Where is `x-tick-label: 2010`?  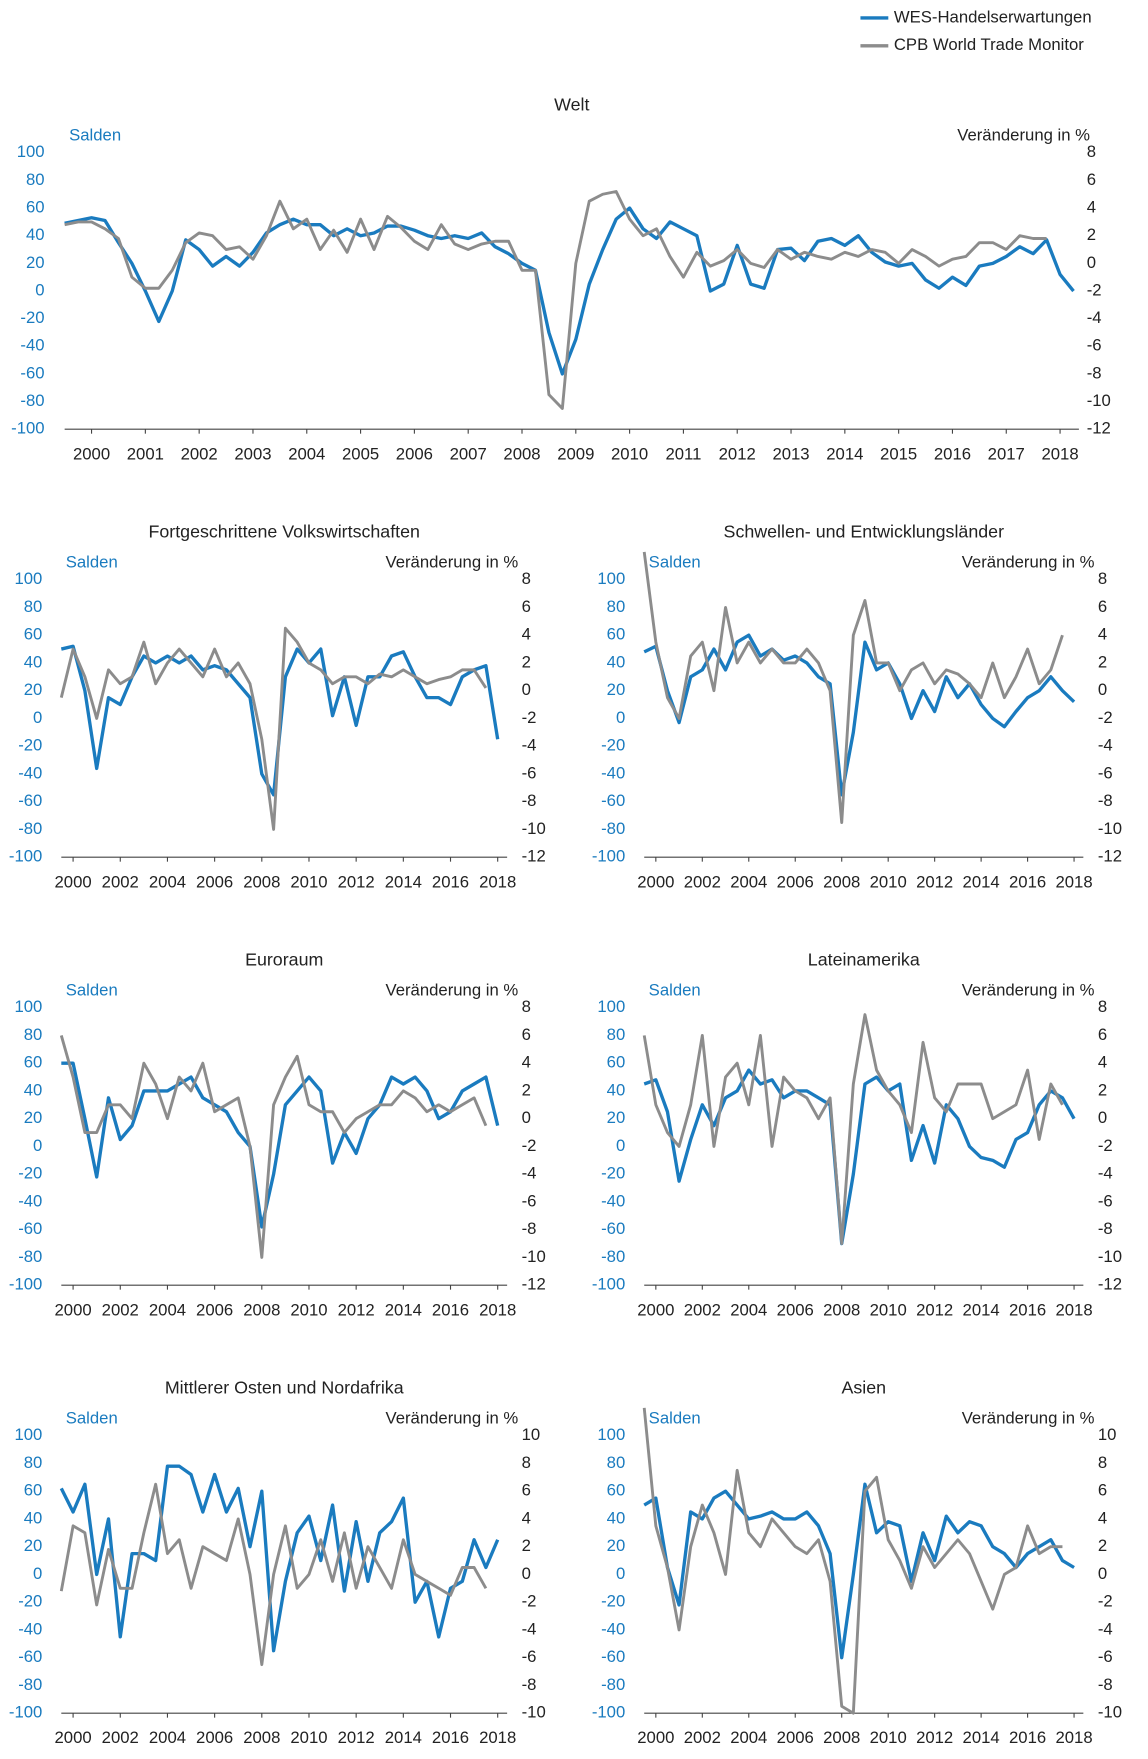 x-tick-label: 2010 is located at coordinates (308, 881).